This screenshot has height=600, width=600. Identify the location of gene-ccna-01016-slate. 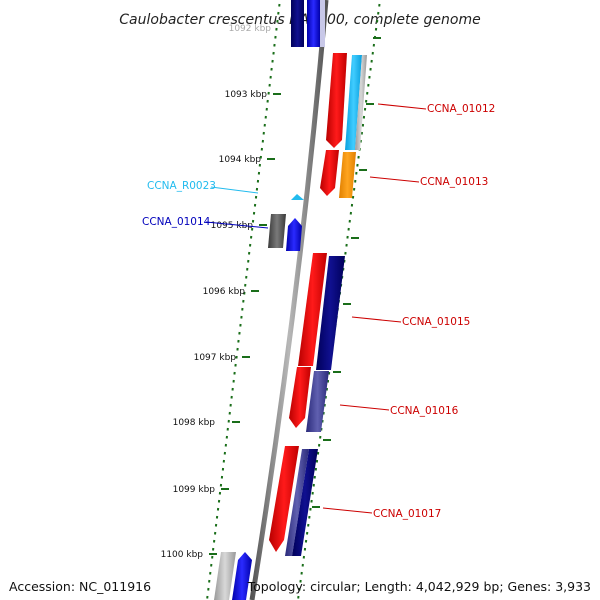
(317, 401).